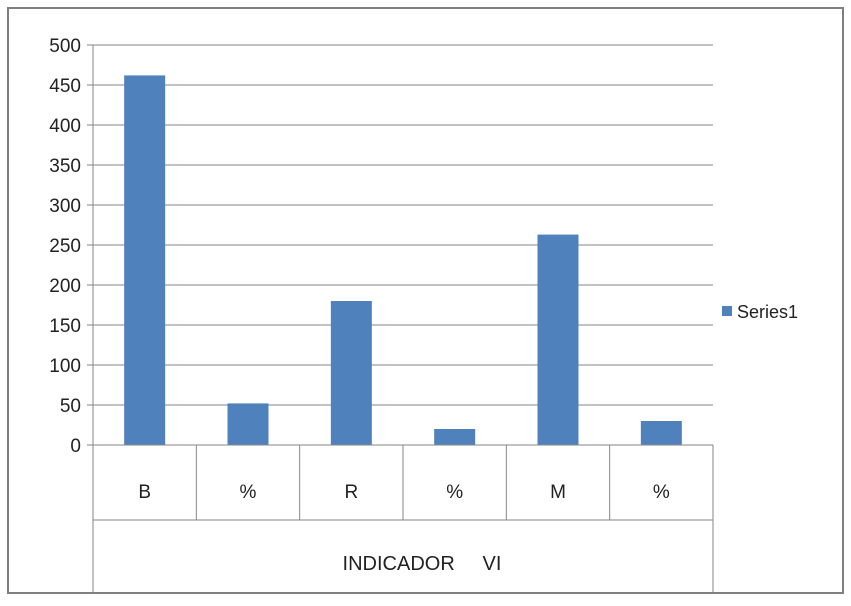 The image size is (851, 606). Describe the element at coordinates (70, 406) in the screenshot. I see `y-tick-label: 50` at that location.